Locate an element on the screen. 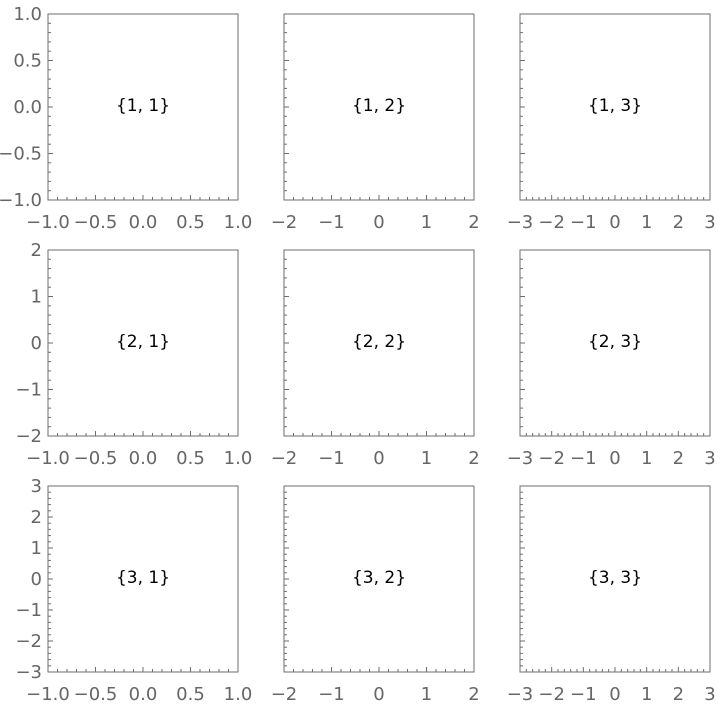 Image resolution: width=720 pixels, height=712 pixels. y-tick-label: 0.5 is located at coordinates (27, 61).